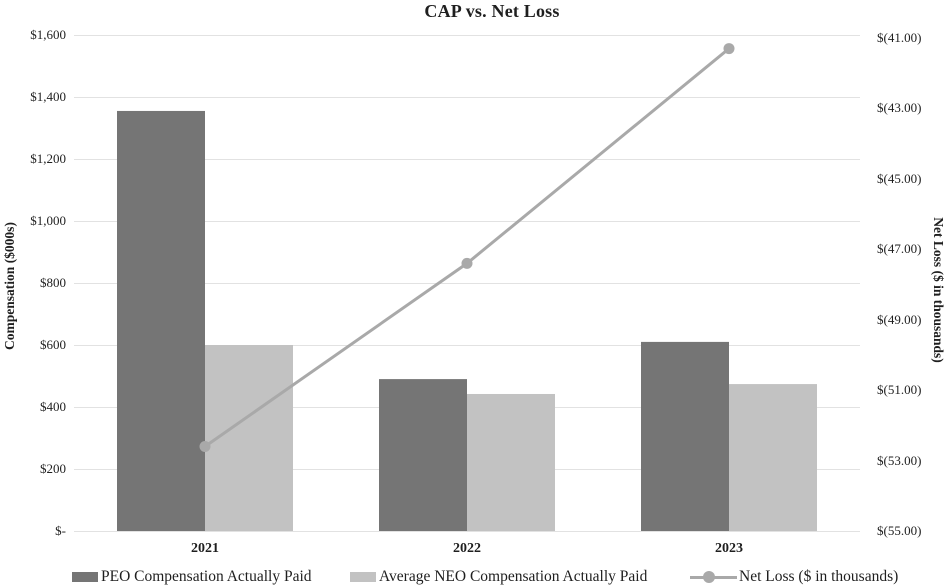 Image resolution: width=948 pixels, height=588 pixels. What do you see at coordinates (685, 436) in the screenshot?
I see `bar-peo-2023` at bounding box center [685, 436].